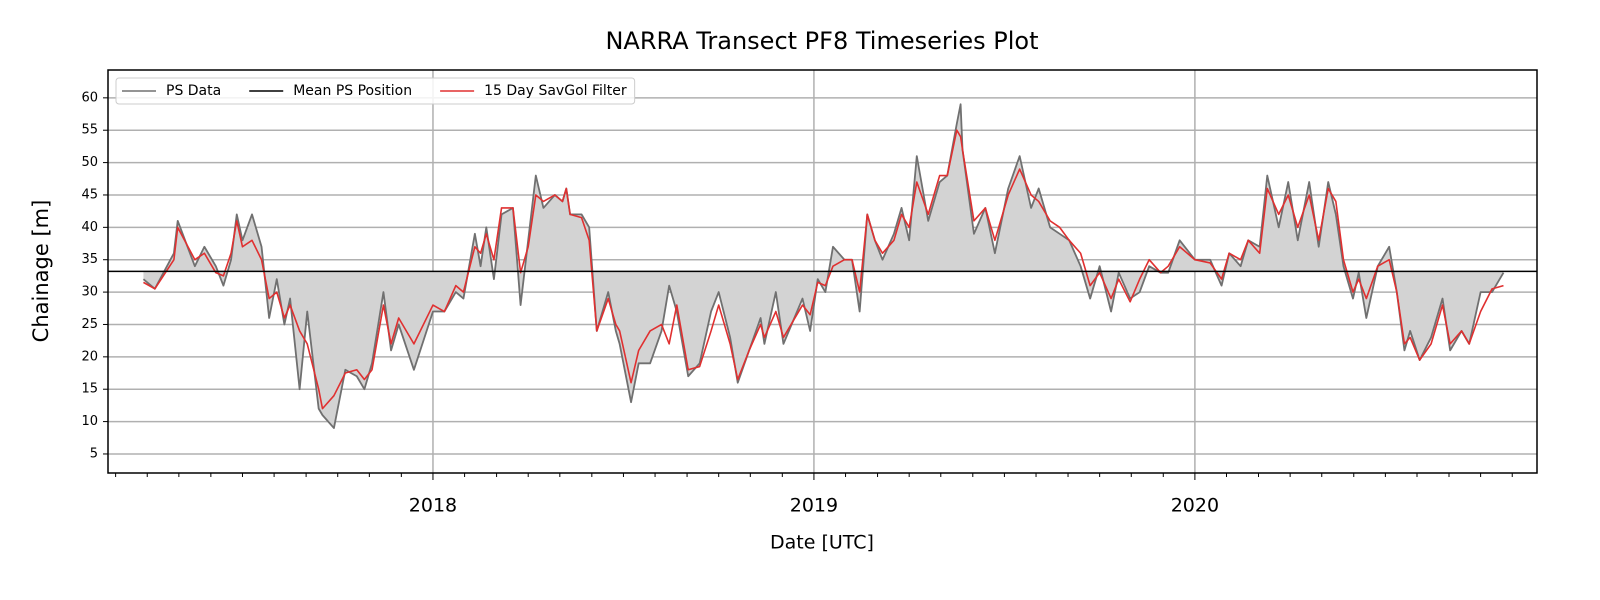 The width and height of the screenshot is (1600, 600). What do you see at coordinates (94, 453) in the screenshot?
I see `y-tick-label: 5` at bounding box center [94, 453].